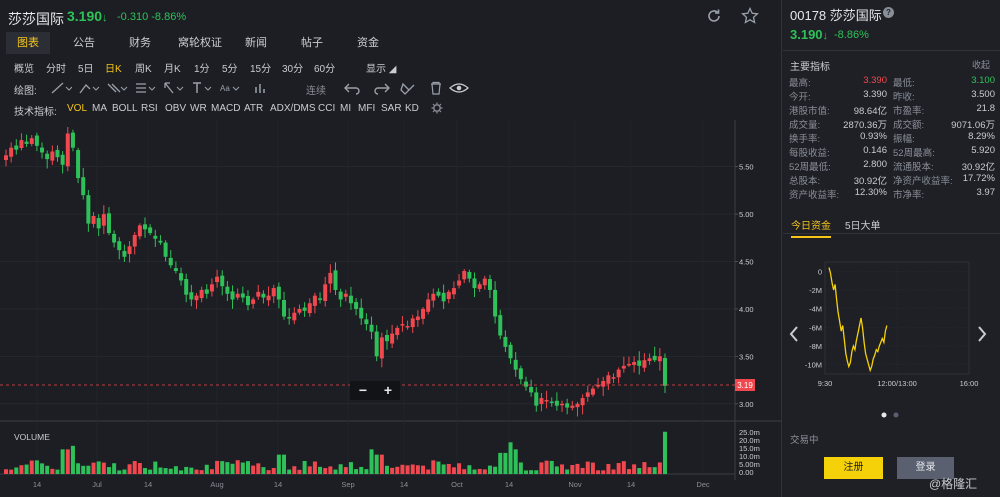 This screenshot has height=497, width=1000. I want to click on bars-tool-icon, so click(263, 88).